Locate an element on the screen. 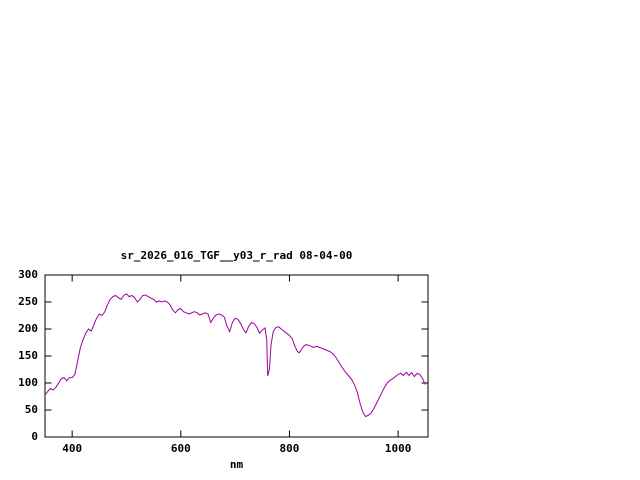 This screenshot has height=480, width=640. chart-title: sr_2026_016_TGF__y03_r_rad 08-04-00 is located at coordinates (236, 255).